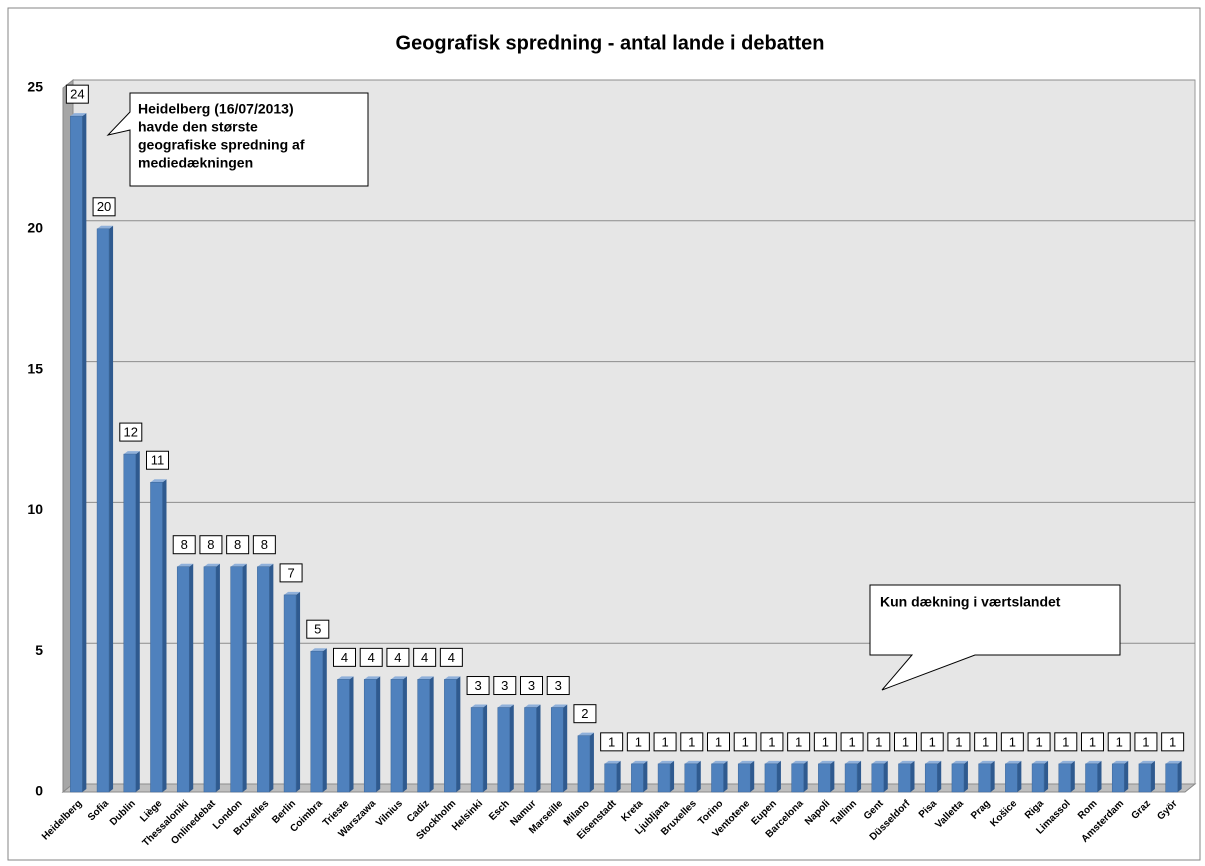 Image resolution: width=1205 pixels, height=866 pixels. I want to click on y-tick-label: 5, so click(39, 650).